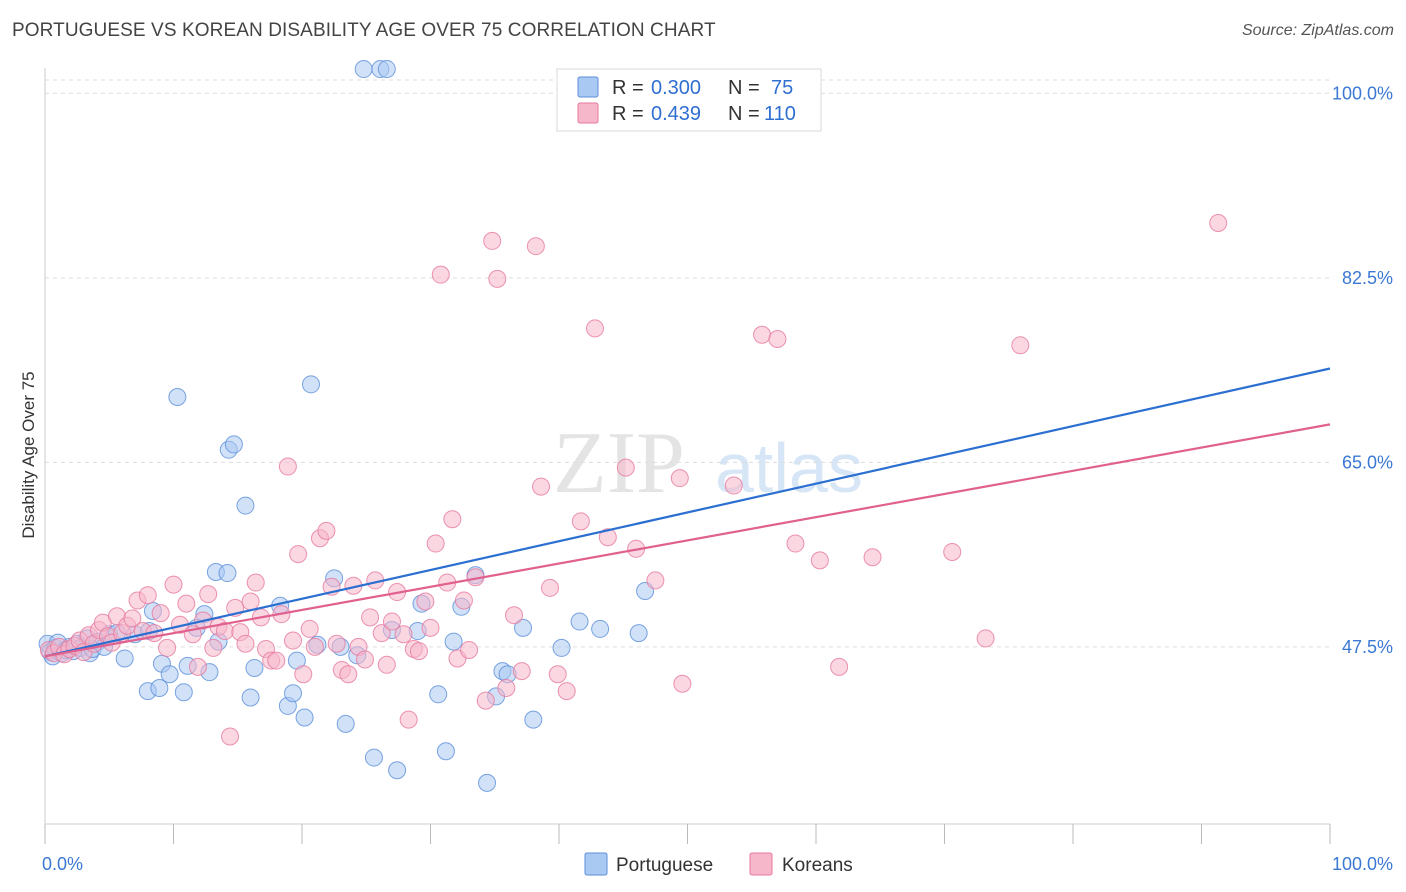 The image size is (1406, 892). Describe the element at coordinates (628, 88) in the screenshot. I see `legend-r-label-1: R =` at that location.